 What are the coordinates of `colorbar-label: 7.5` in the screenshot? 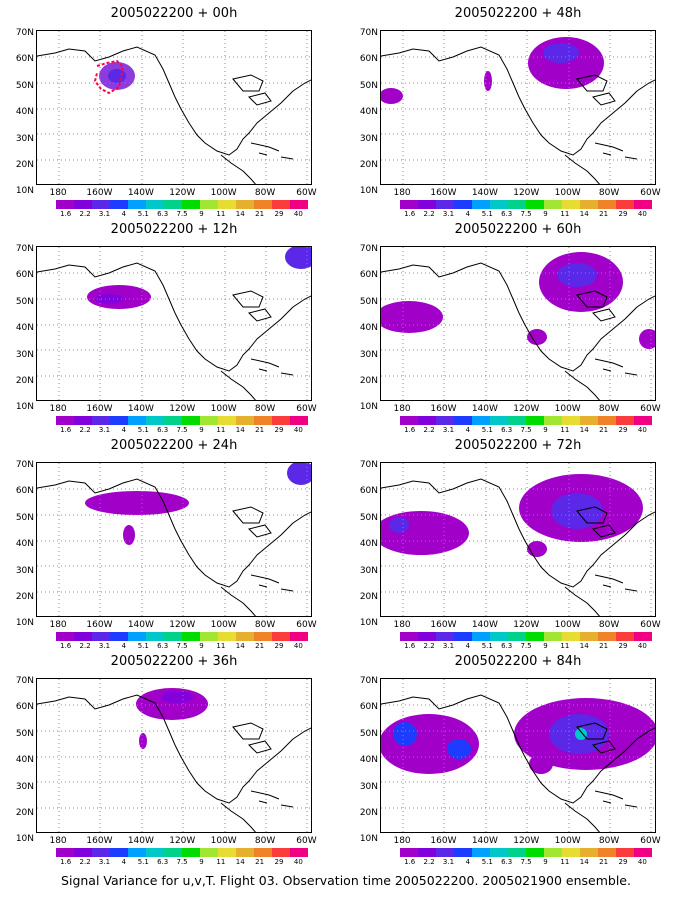 It's located at (182, 214).